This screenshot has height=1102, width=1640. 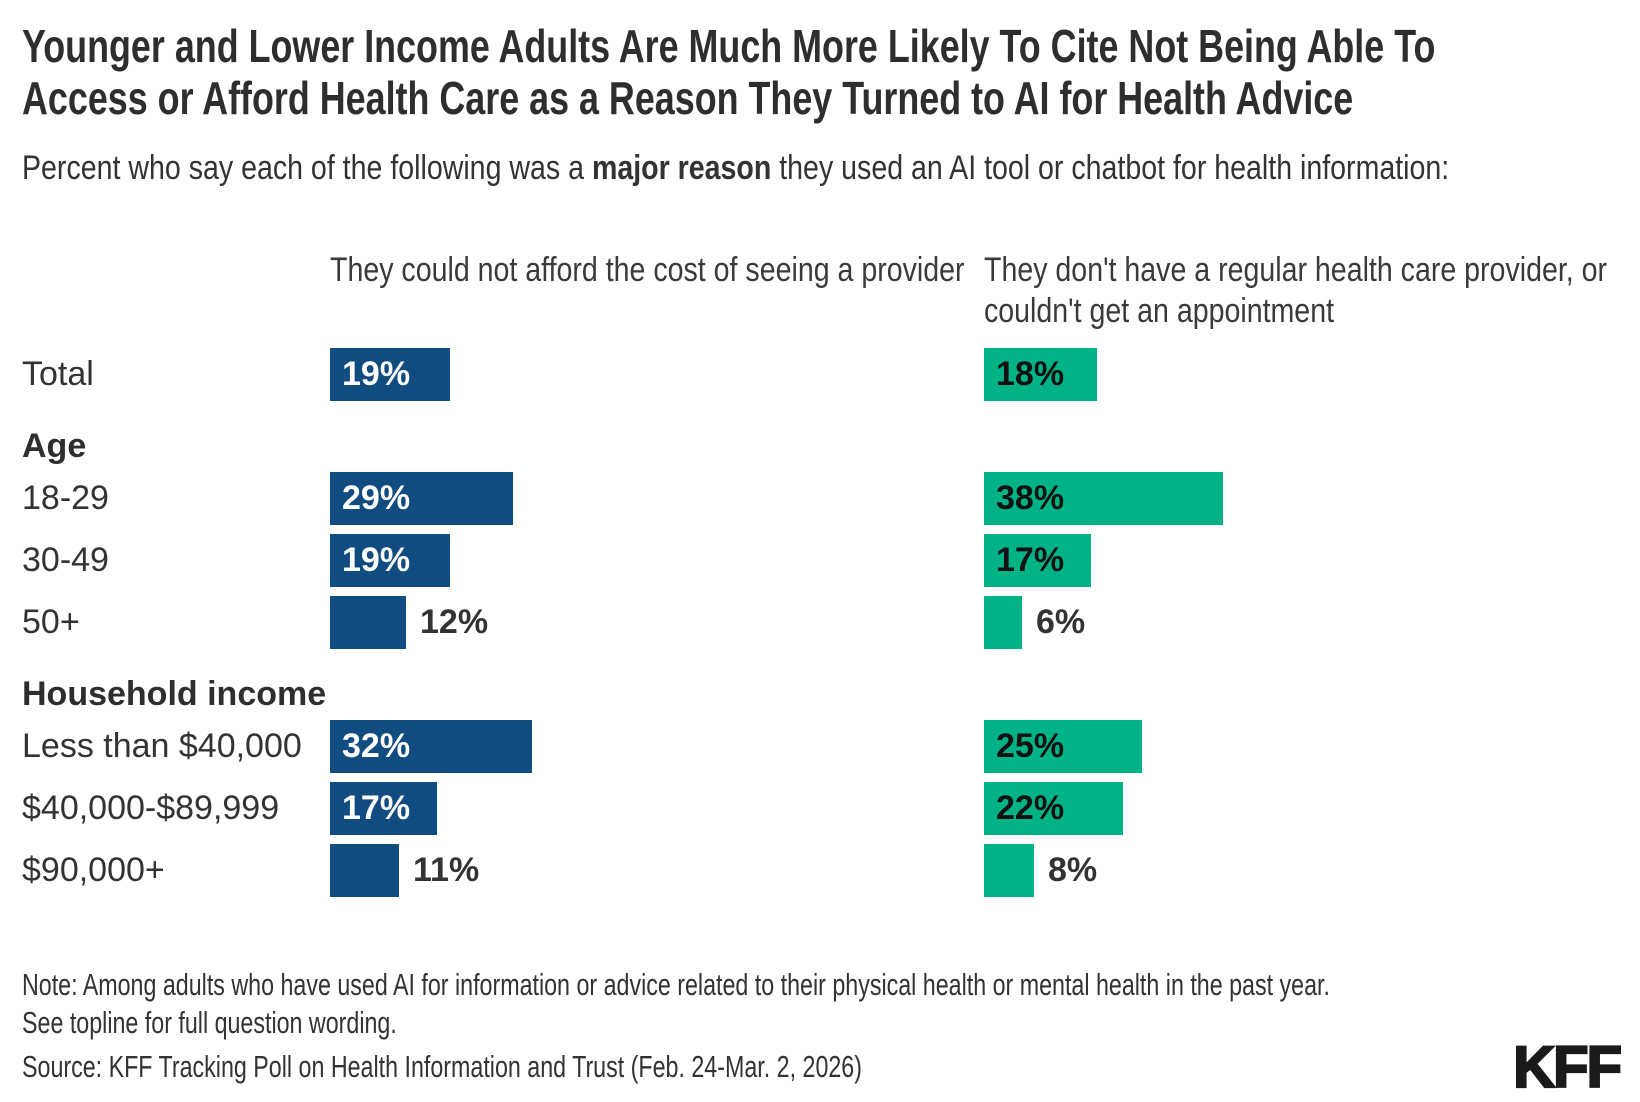 I want to click on section-header: Age, so click(x=54, y=446).